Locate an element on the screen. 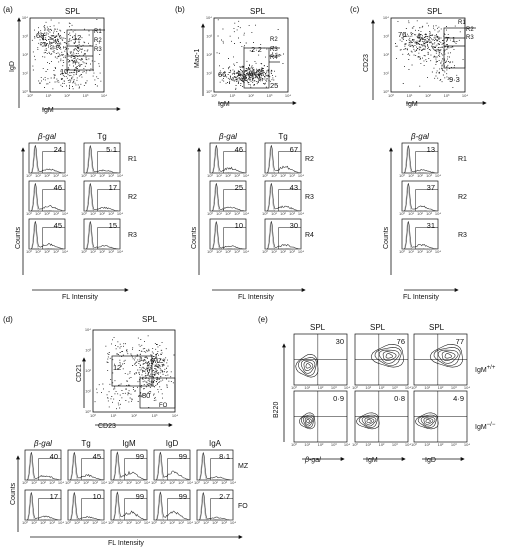 This screenshot has width=505, height=552. percent-value: 37 is located at coordinates (431, 187).